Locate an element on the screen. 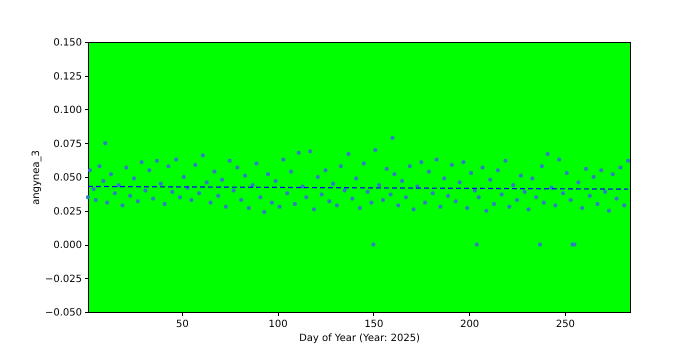 The width and height of the screenshot is (700, 350). y-tick-label: 0.150 is located at coordinates (67, 43).